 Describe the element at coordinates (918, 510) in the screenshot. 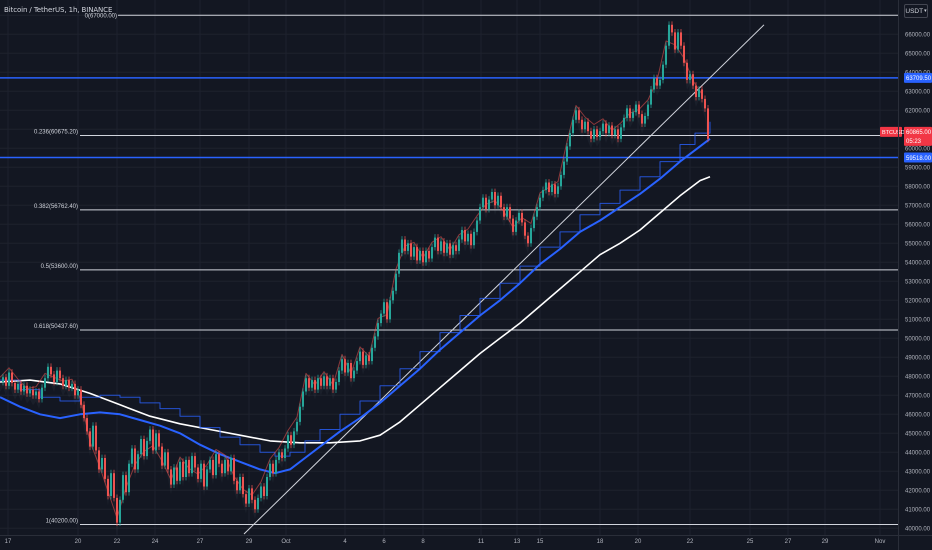

I see `price-tick-label: 41000.00` at that location.